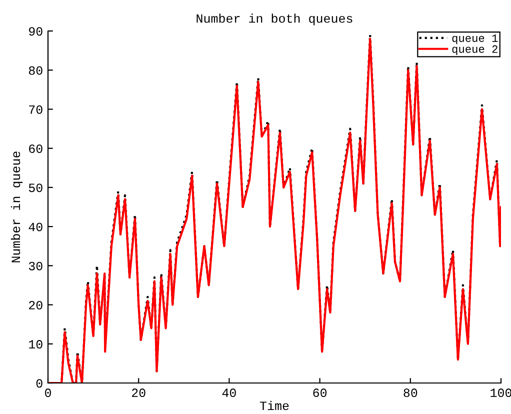  Describe the element at coordinates (500, 393) in the screenshot. I see `x-tick-label: 100` at that location.